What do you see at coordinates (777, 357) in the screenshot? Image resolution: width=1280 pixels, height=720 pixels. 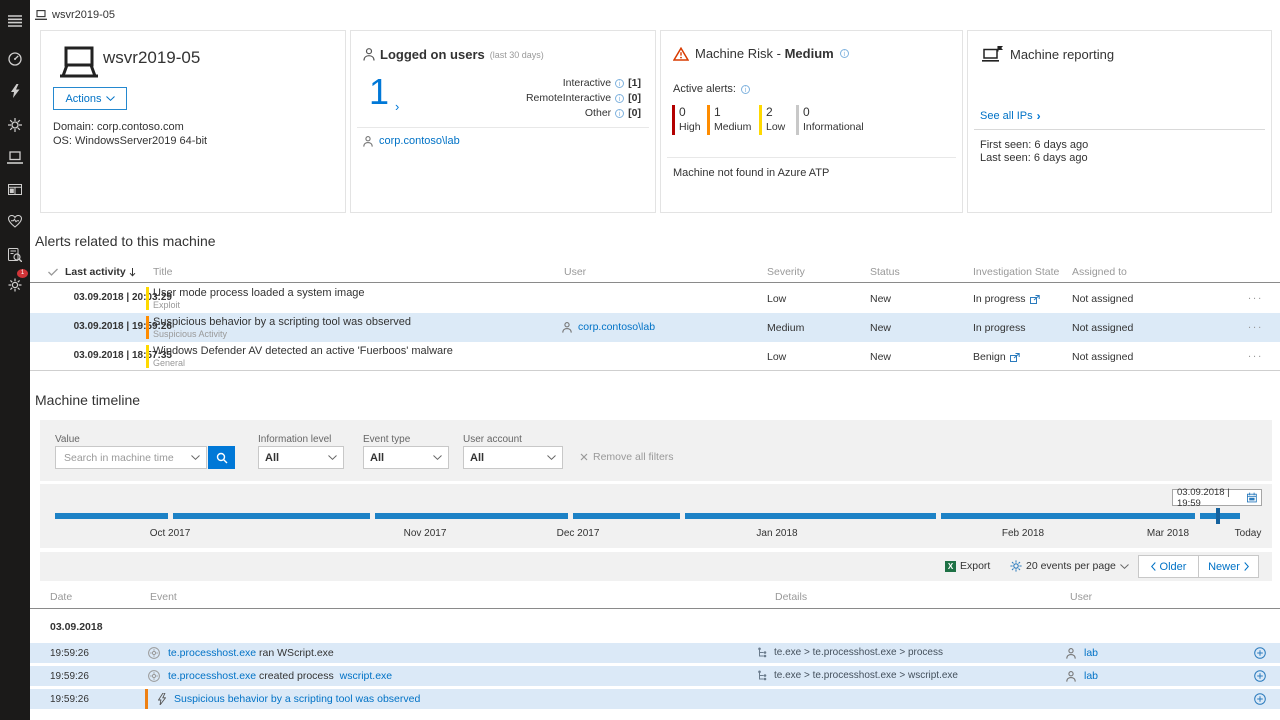 I see `alert-severity: Low` at bounding box center [777, 357].